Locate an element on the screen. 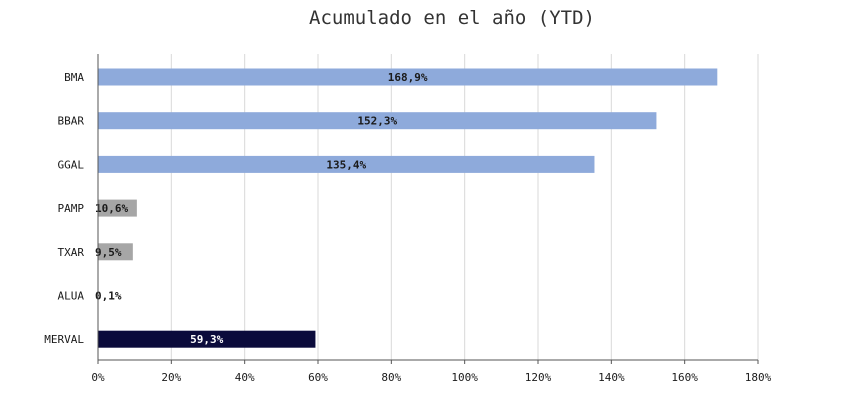 This screenshot has width=850, height=400. category-label: BBAR is located at coordinates (71, 121).